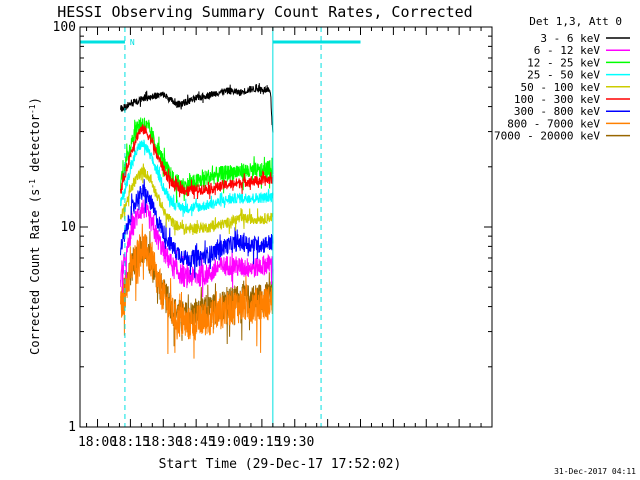 This screenshot has height=480, width=640. What do you see at coordinates (130, 442) in the screenshot?
I see `x-tick-label: 18:15` at bounding box center [130, 442].